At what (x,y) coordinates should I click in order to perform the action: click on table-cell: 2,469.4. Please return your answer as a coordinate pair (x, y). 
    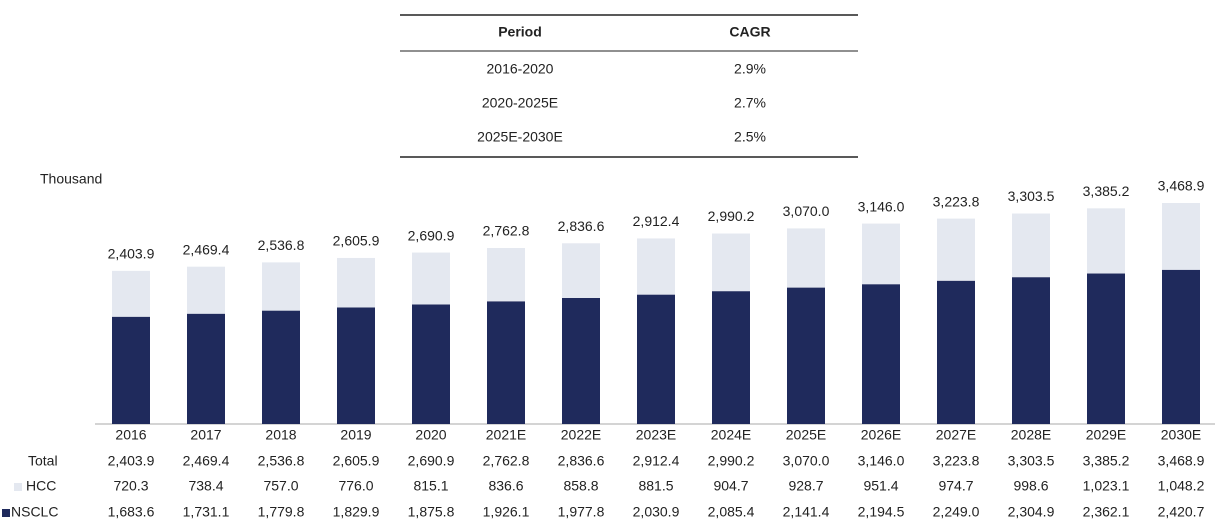
    Looking at the image, I should click on (206, 461).